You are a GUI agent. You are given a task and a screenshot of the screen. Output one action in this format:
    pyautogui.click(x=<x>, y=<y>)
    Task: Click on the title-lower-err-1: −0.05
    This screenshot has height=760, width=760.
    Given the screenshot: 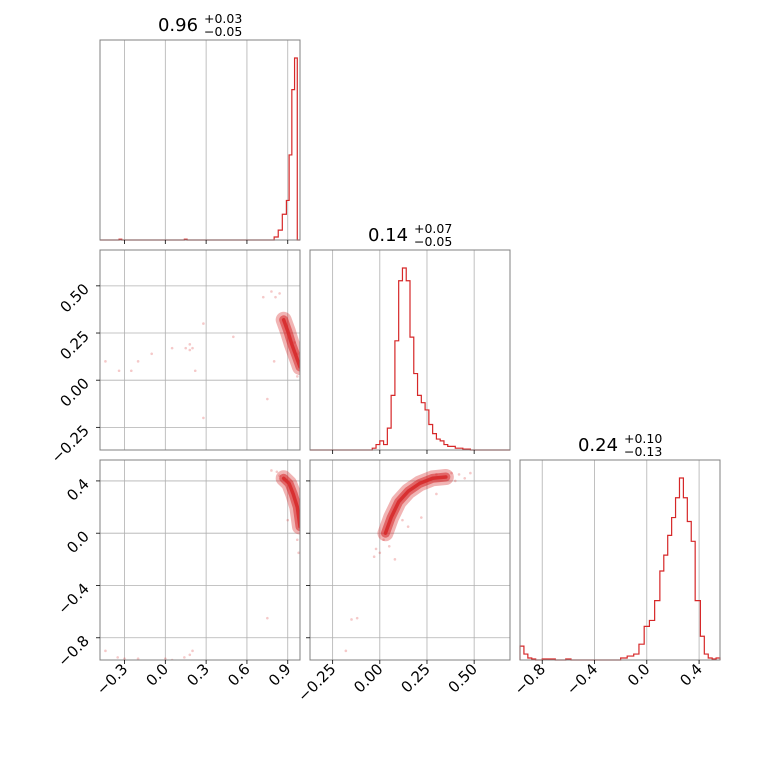 What is the action you would take?
    pyautogui.click(x=433, y=241)
    